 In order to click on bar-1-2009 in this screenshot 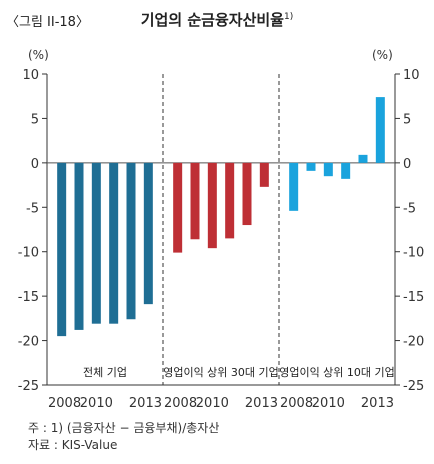, I will do `click(79, 246)`.